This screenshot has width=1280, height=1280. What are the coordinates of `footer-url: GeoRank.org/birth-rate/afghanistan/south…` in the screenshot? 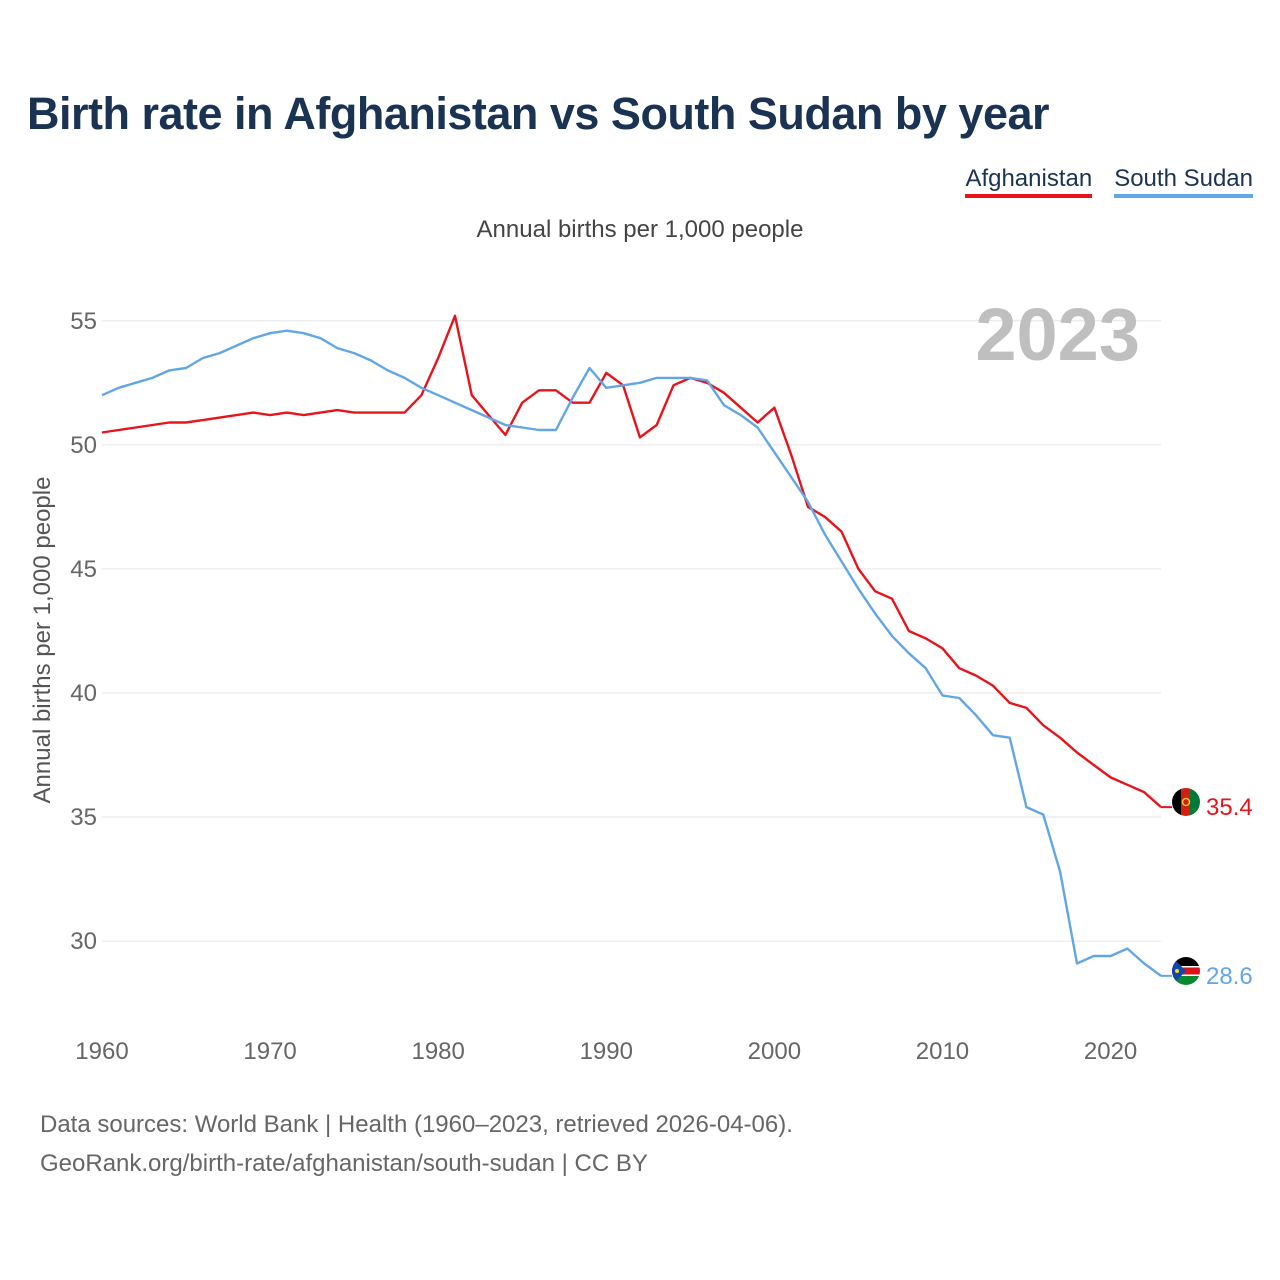 It's located at (344, 1163).